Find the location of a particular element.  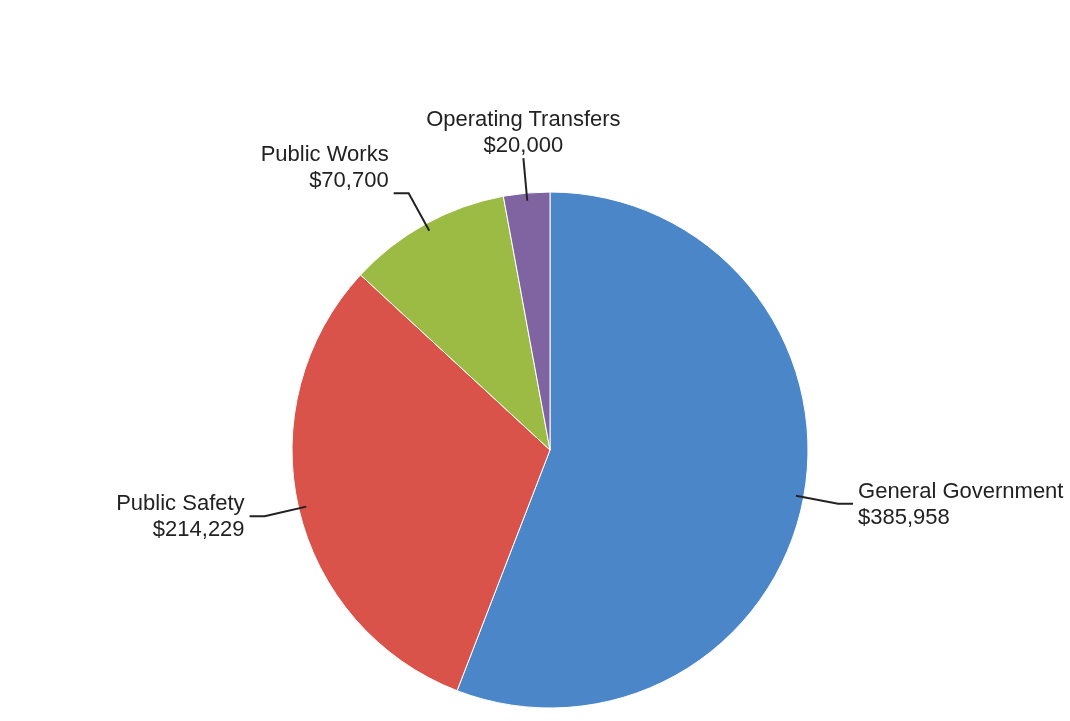

slice-label: General Government is located at coordinates (961, 490).